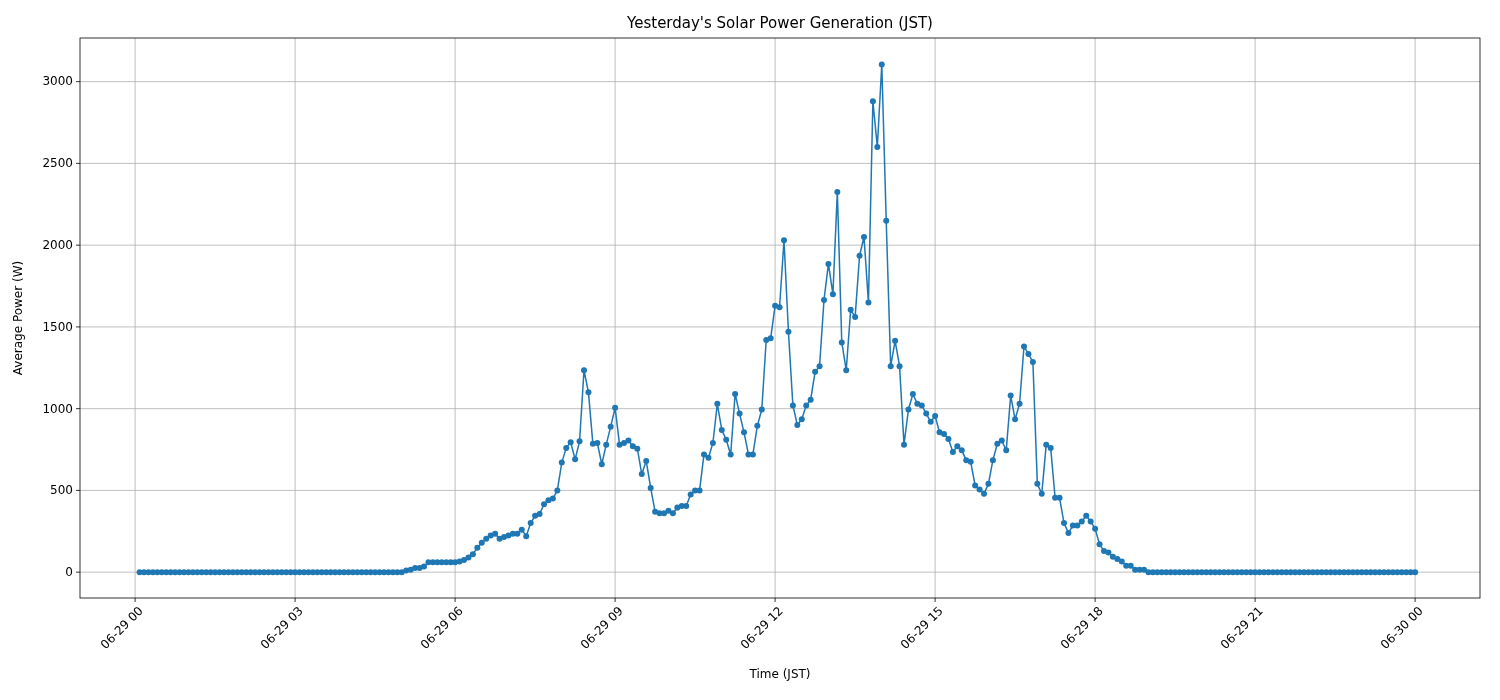 The height and width of the screenshot is (700, 1500). What do you see at coordinates (57, 81) in the screenshot?
I see `y-tick-label: 3000` at bounding box center [57, 81].